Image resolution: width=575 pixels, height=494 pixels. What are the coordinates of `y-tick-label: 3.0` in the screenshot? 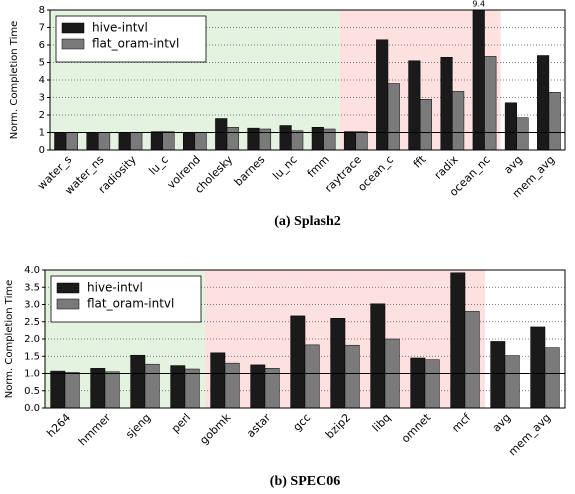 It's located at (32, 305).